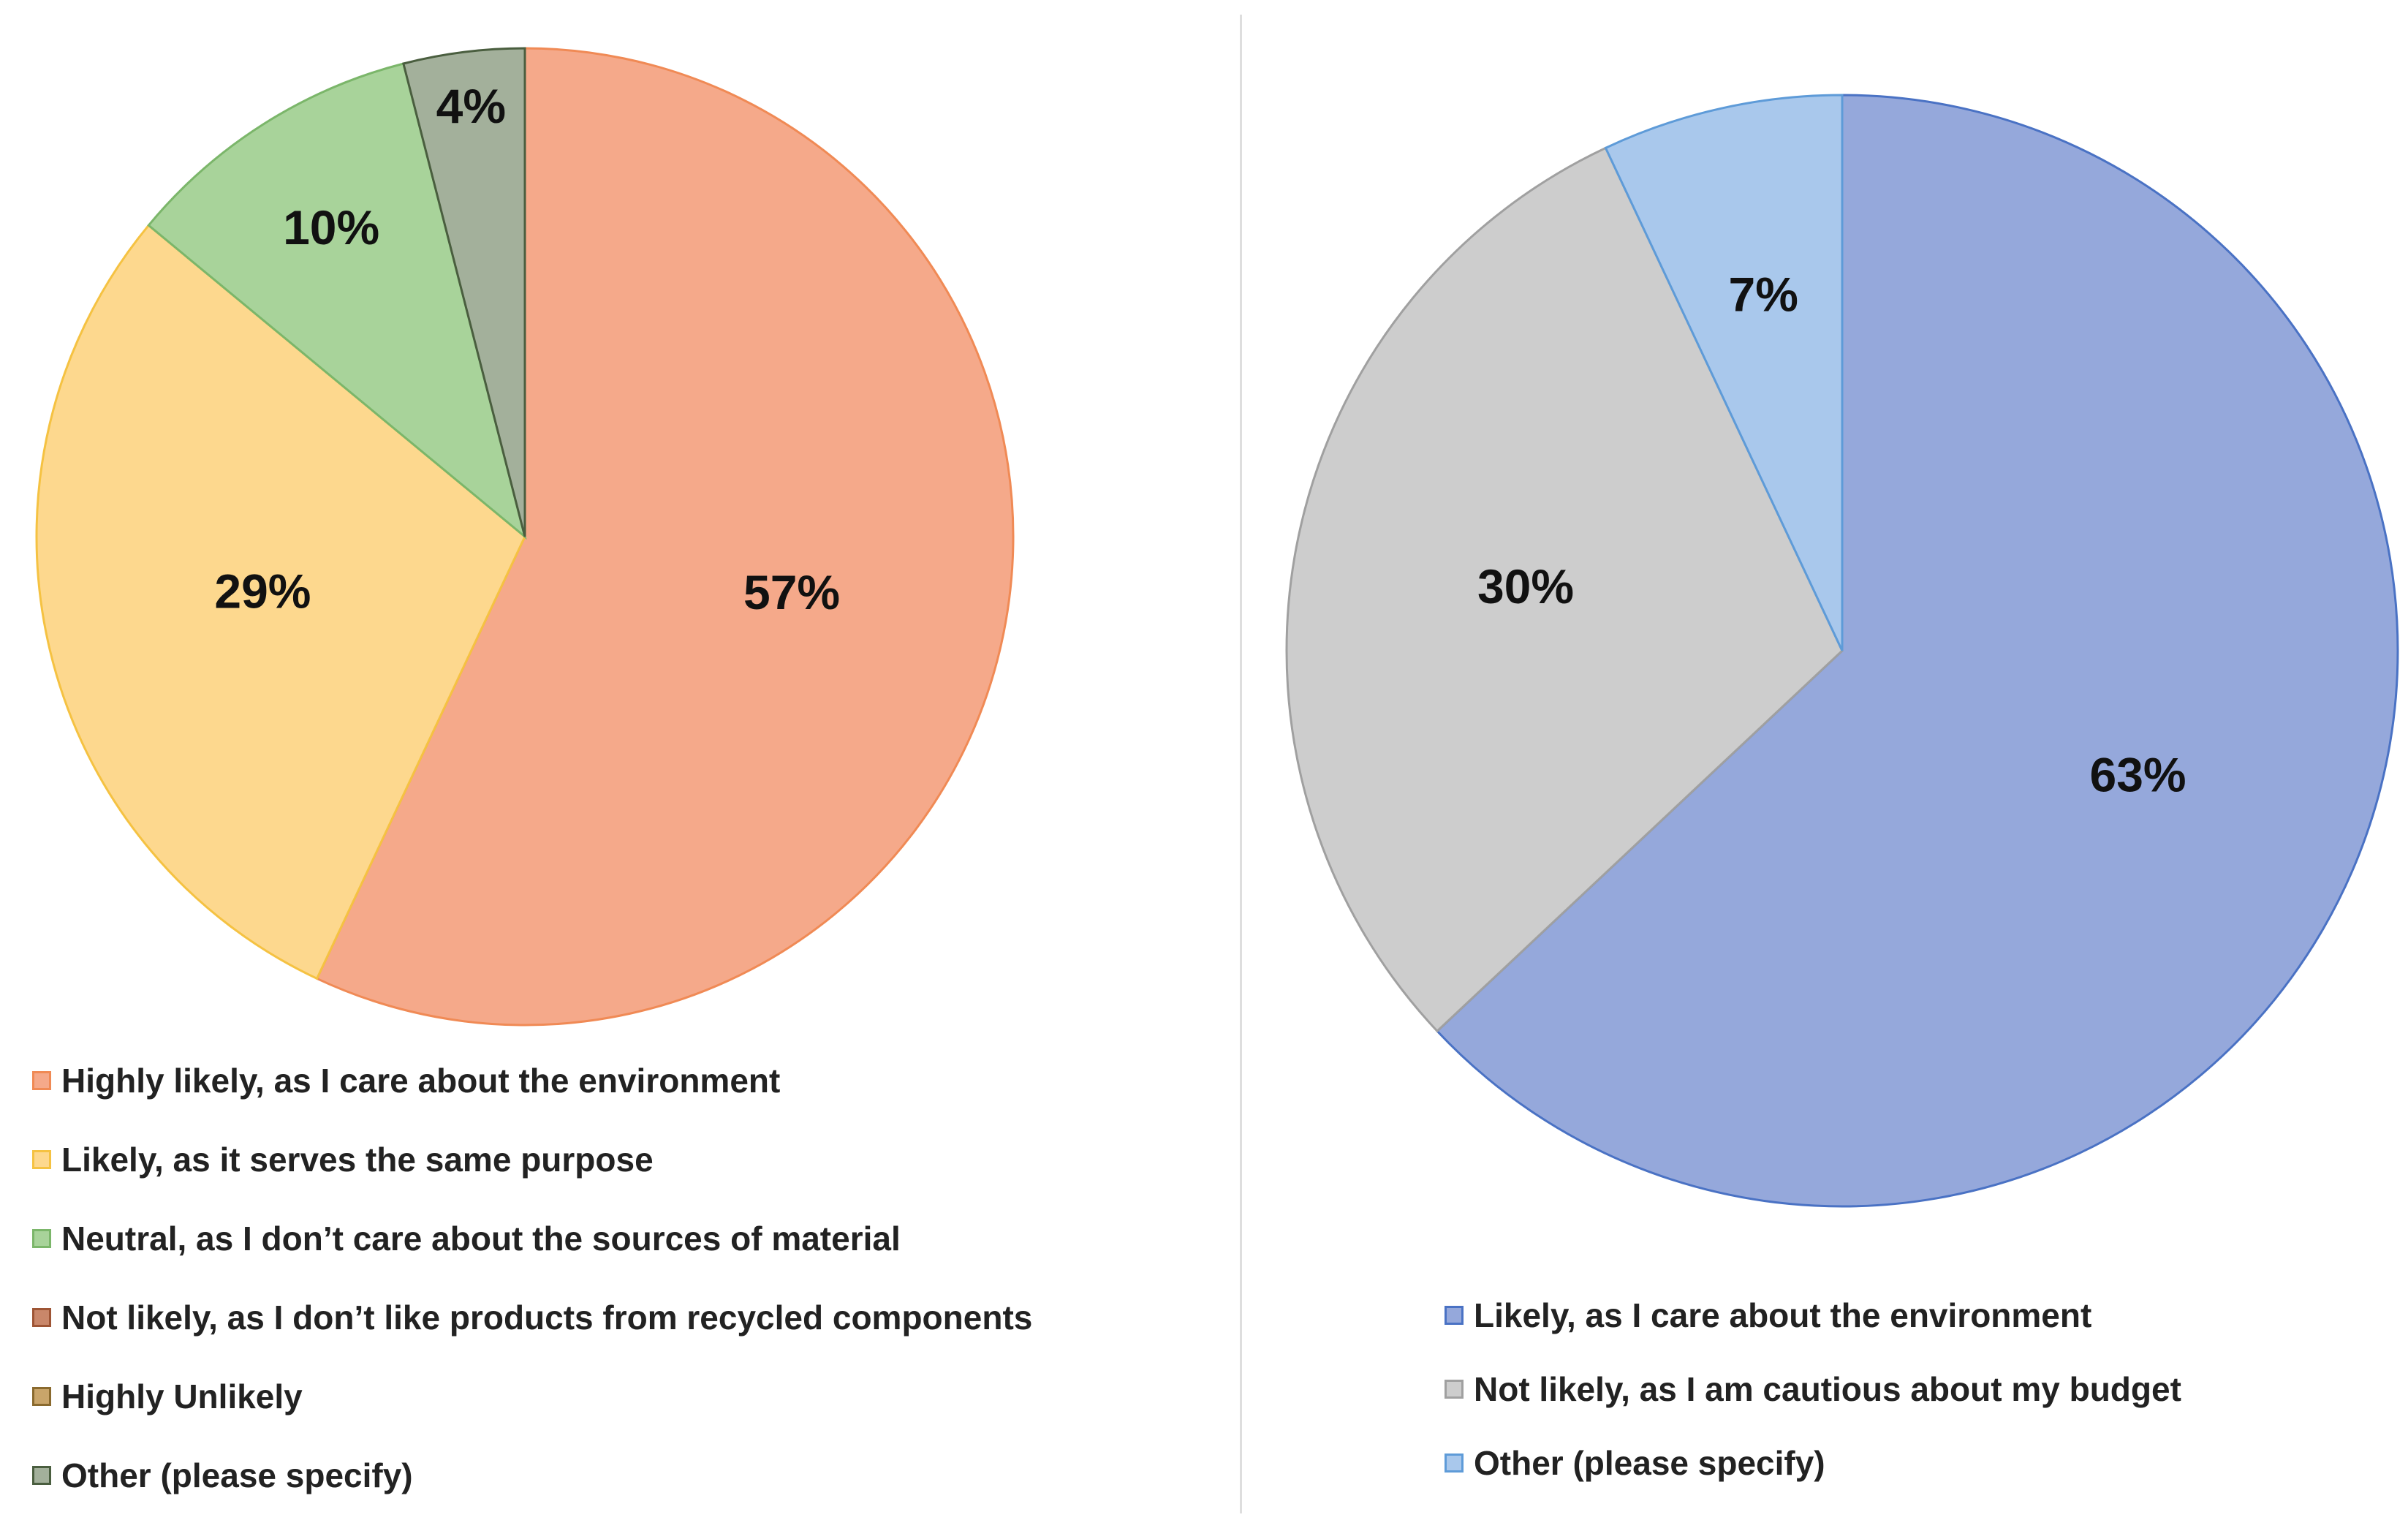 The image size is (2408, 1531). Describe the element at coordinates (331, 227) in the screenshot. I see `data-label-neutral-as-i-don-t-care-about-the-sources-of-material: 10%` at that location.